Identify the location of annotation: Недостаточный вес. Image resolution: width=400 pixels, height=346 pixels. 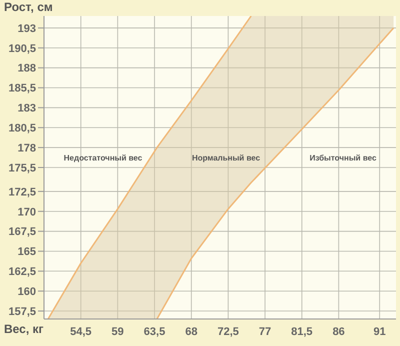
(103, 158).